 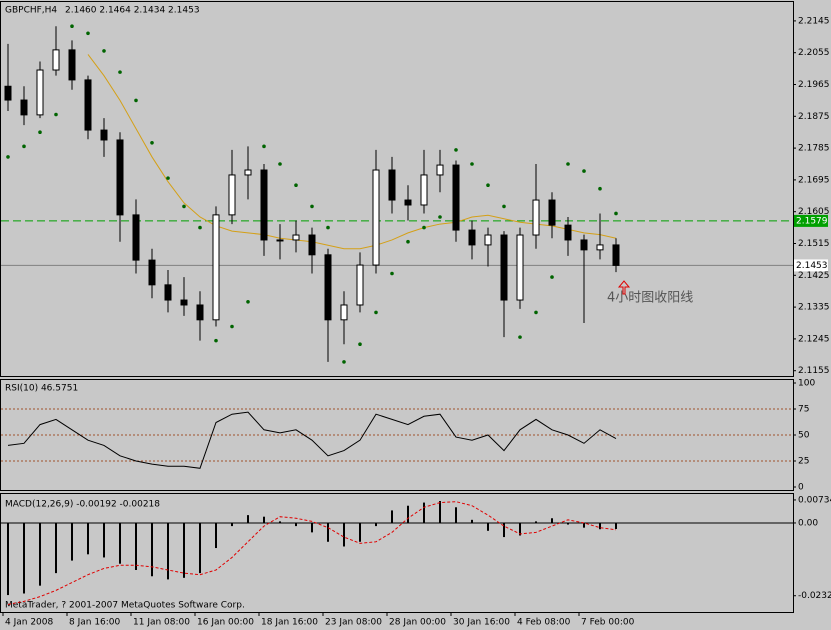 I want to click on level-label: 2.1579, so click(x=812, y=221).